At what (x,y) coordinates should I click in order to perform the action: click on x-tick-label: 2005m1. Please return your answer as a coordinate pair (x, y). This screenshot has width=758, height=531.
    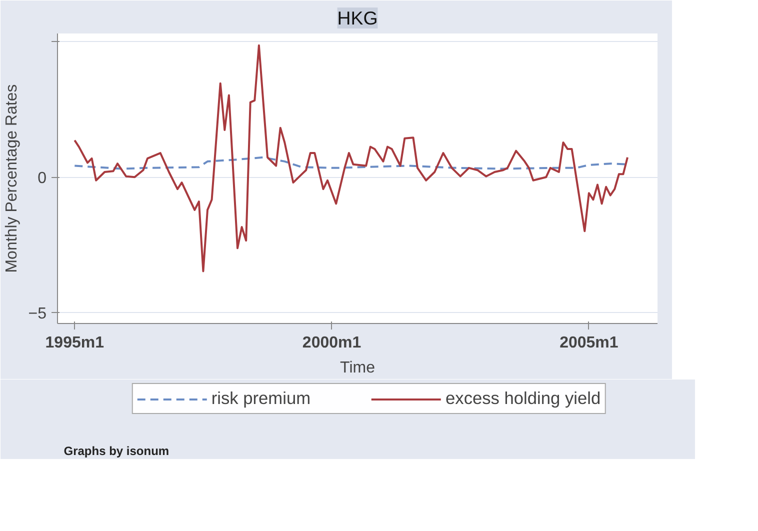
    Looking at the image, I should click on (589, 343).